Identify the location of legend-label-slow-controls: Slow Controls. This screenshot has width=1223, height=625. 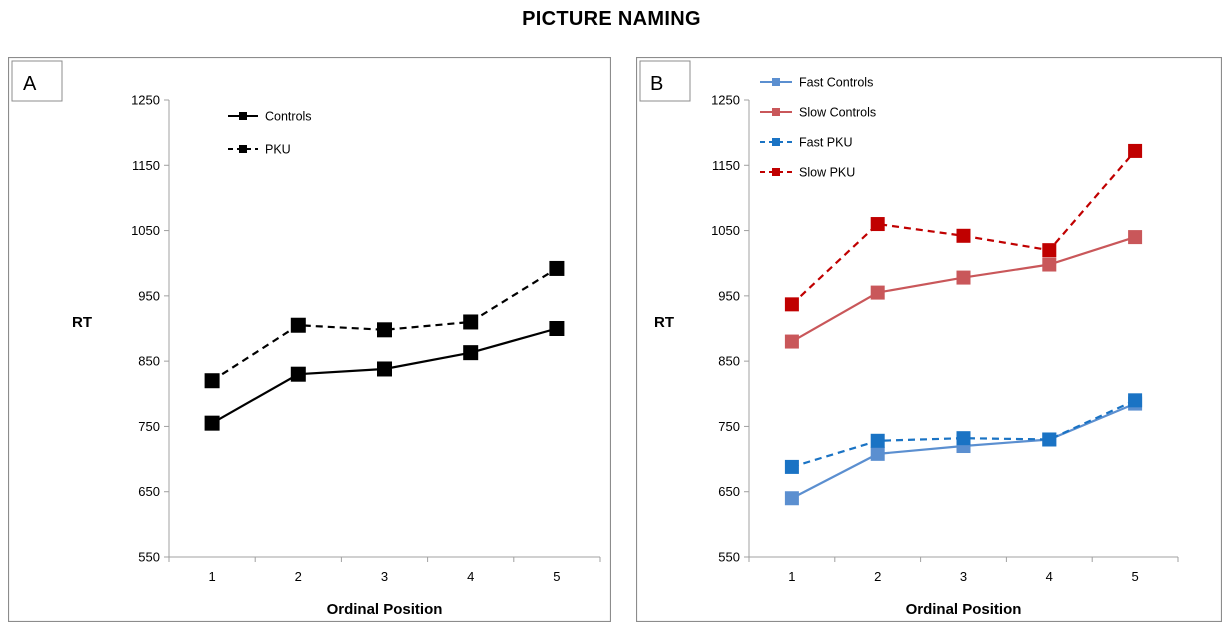
(837, 113).